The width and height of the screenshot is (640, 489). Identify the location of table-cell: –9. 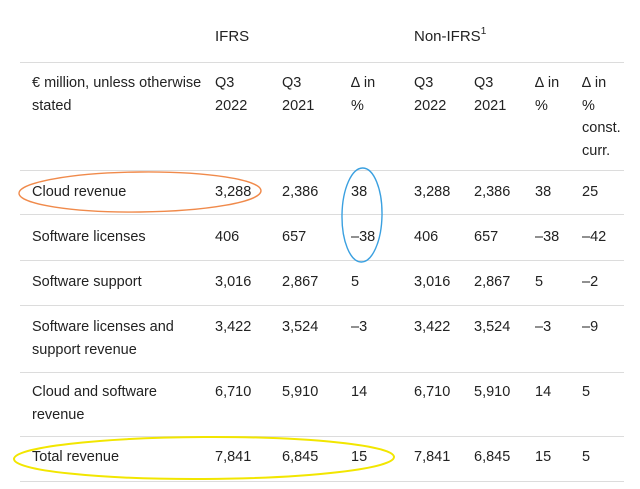
(590, 327).